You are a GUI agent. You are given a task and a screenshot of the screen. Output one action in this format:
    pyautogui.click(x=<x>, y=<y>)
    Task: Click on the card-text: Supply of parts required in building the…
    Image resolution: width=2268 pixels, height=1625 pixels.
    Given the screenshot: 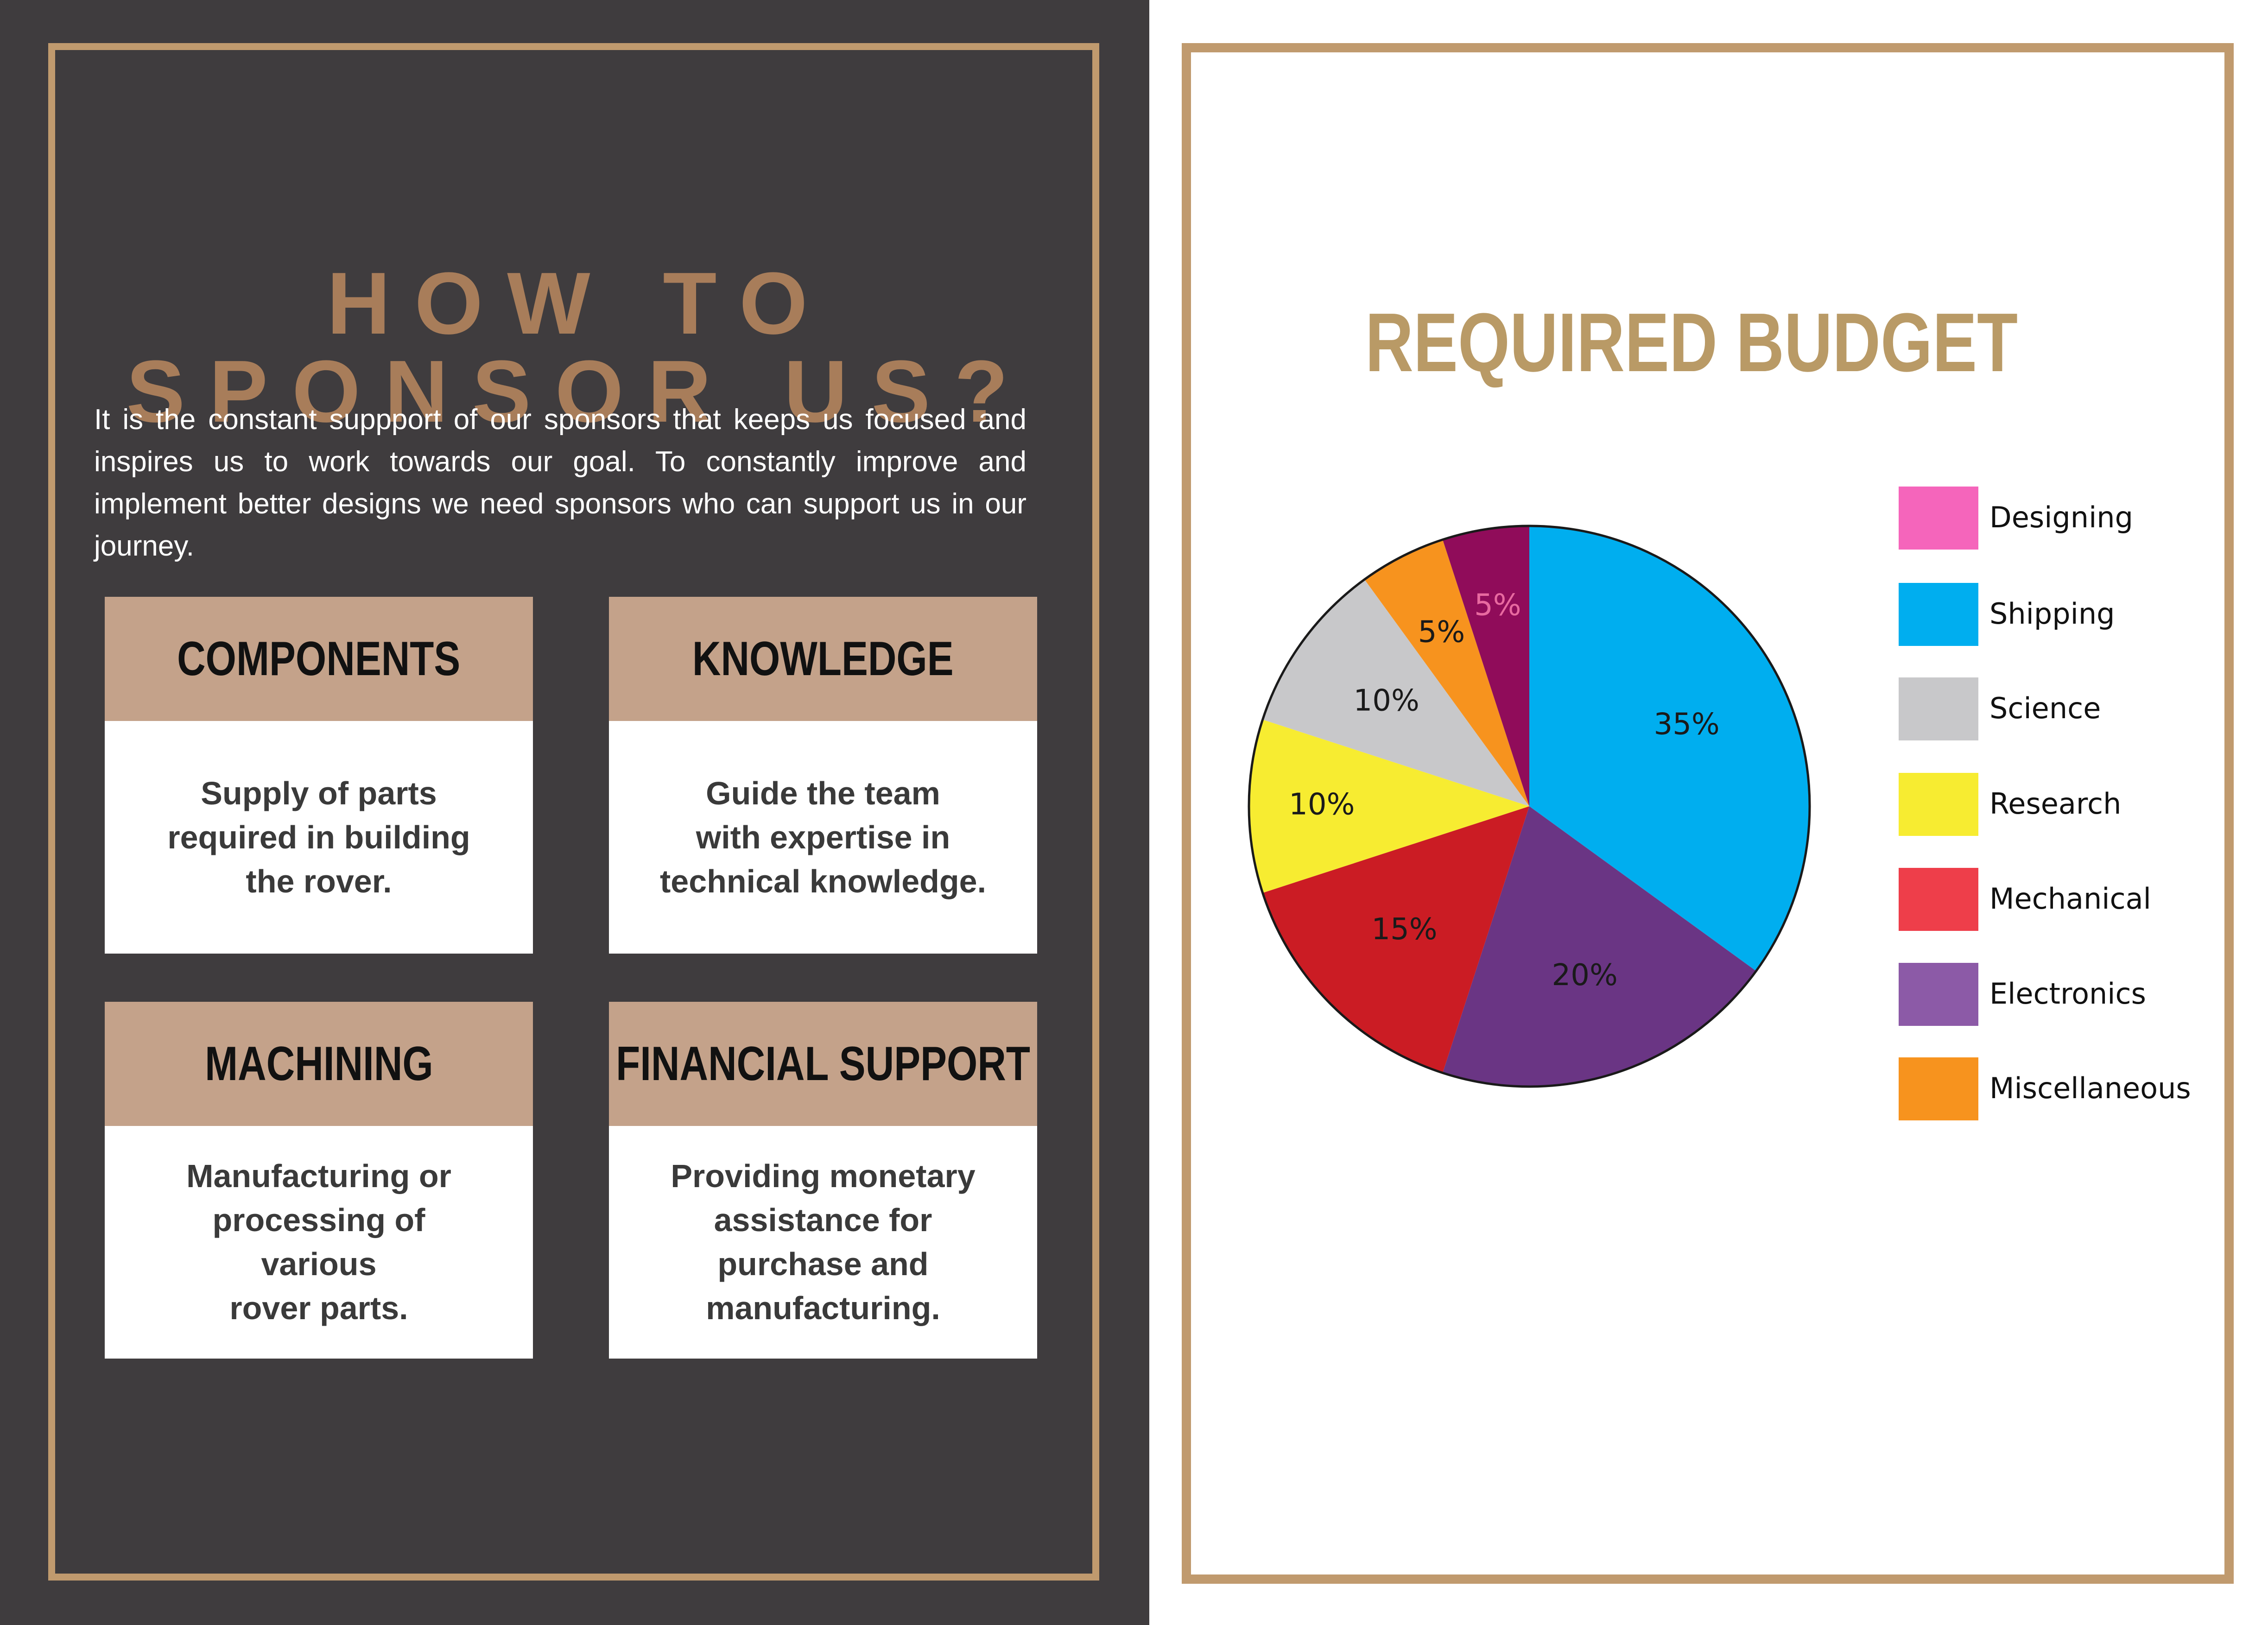 What is the action you would take?
    pyautogui.click(x=318, y=837)
    